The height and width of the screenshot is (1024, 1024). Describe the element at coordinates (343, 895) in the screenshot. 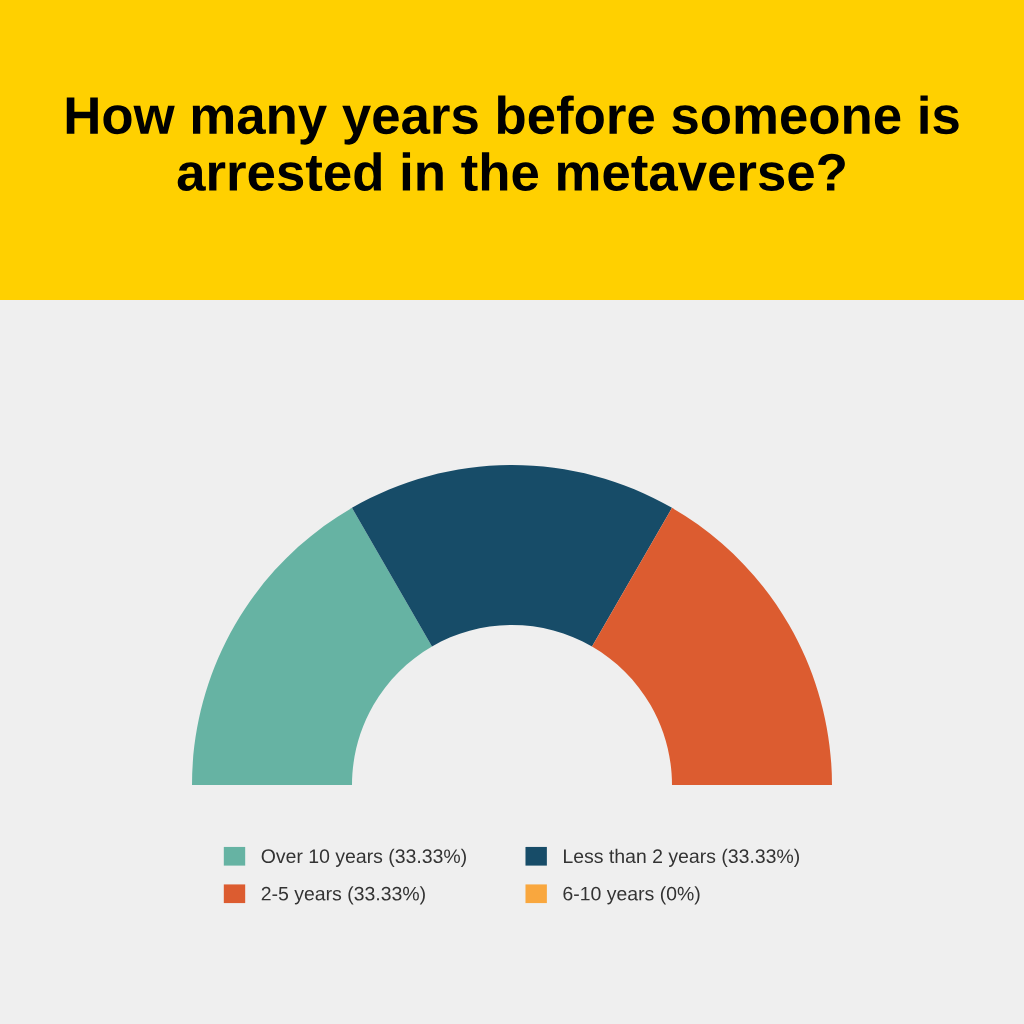

I see `legend-label: 2-5 years (33.33%)` at that location.